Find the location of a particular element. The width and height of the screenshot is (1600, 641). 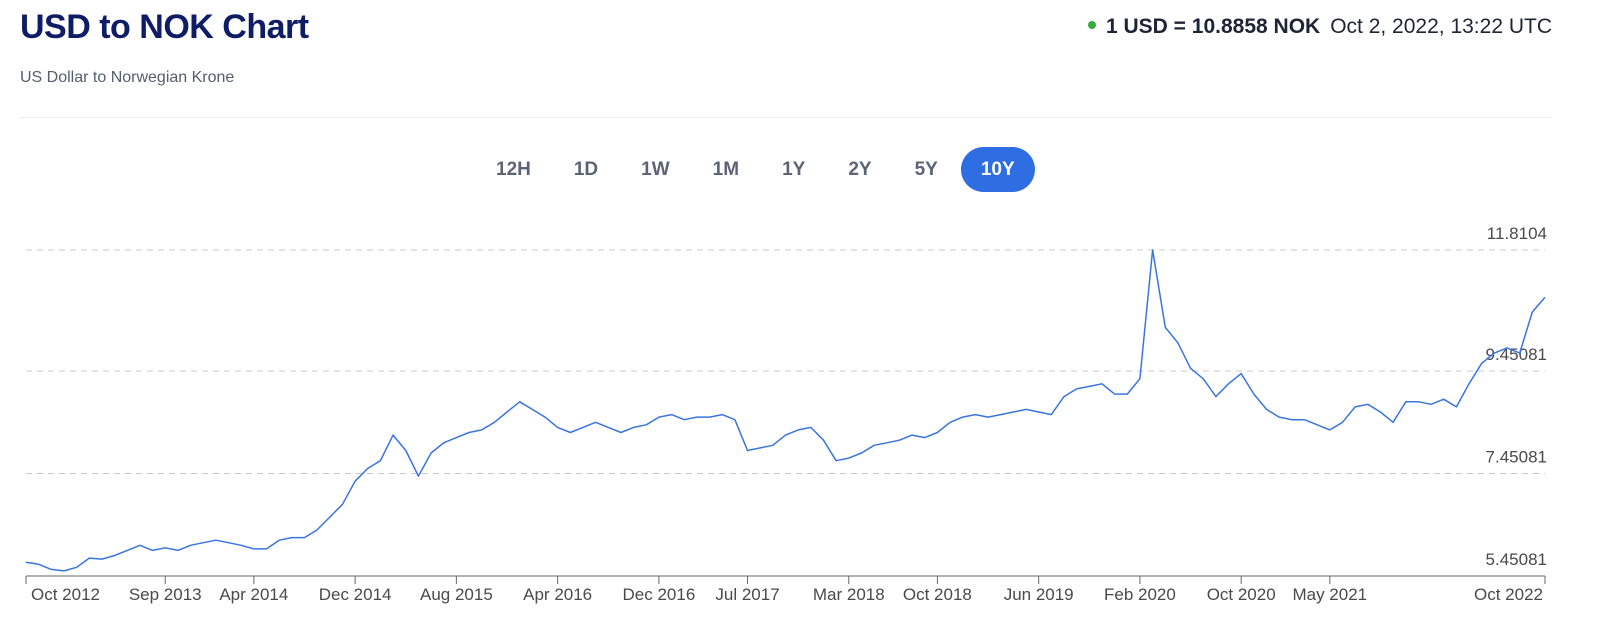

x-tick-label: May 2021 is located at coordinates (1329, 594).